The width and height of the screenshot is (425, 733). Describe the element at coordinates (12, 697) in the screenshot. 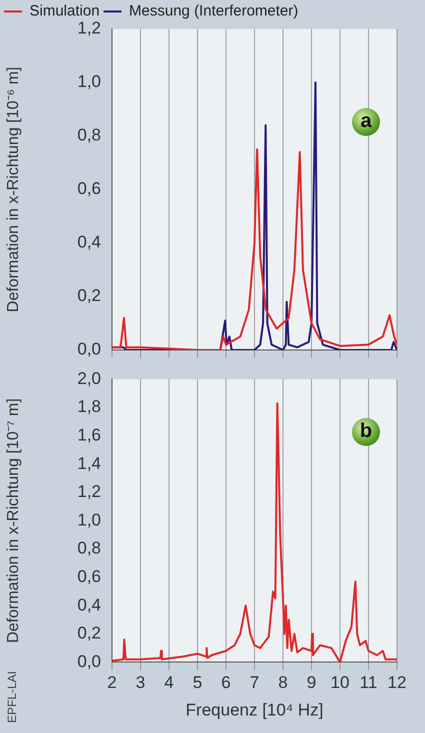

I see `text: EPFL-LAI` at that location.